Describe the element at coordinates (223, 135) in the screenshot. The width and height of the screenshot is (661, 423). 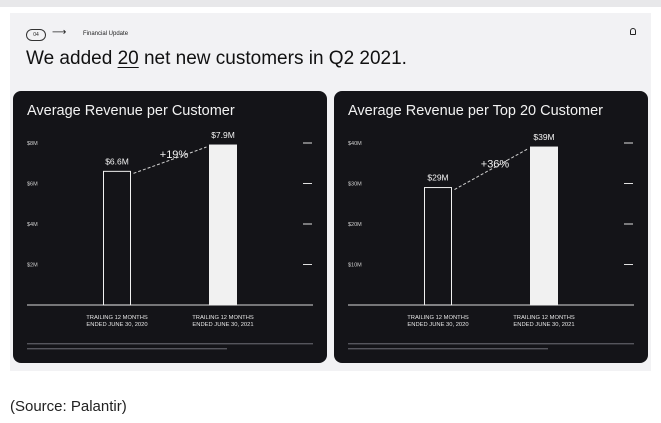
I see `bar-value-label: $7.9M` at that location.